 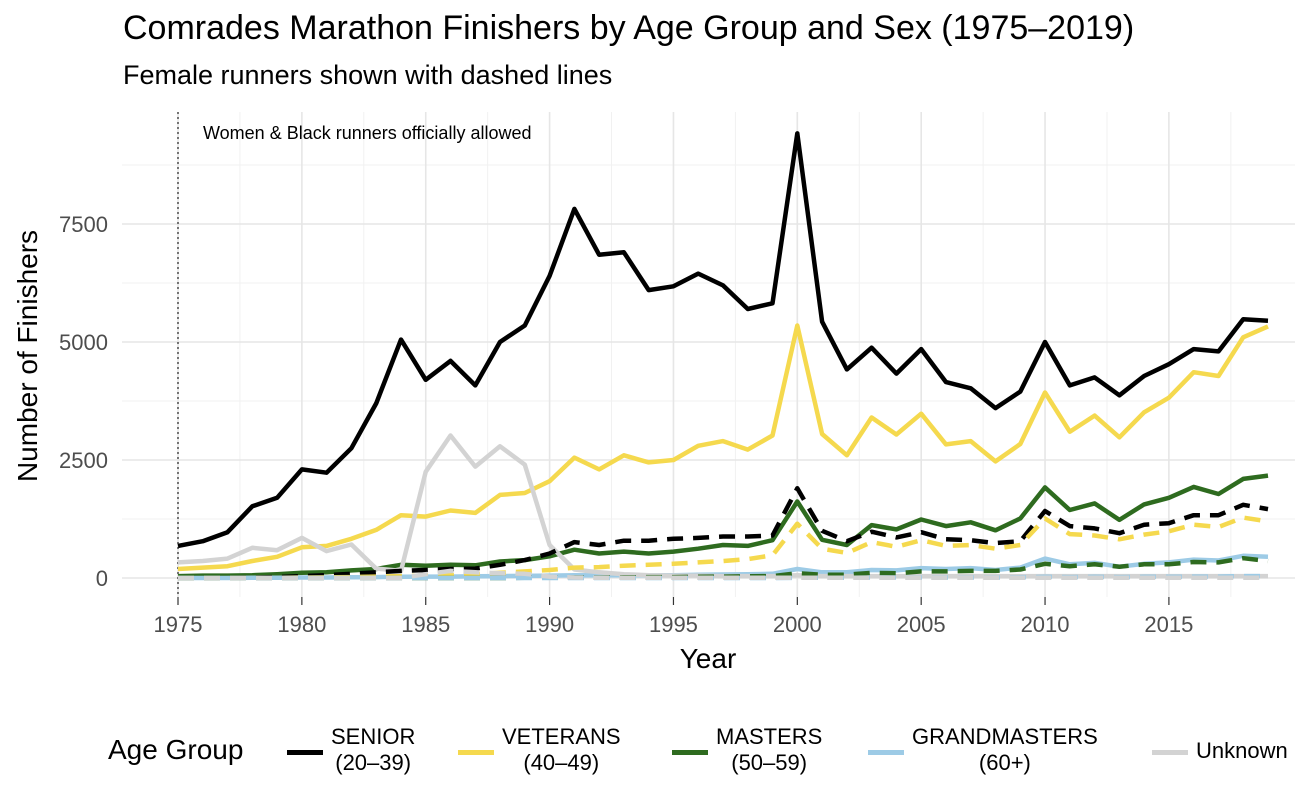 What do you see at coordinates (83, 401) in the screenshot?
I see `y-axis-ticks: 0 2500 5000 7500` at bounding box center [83, 401].